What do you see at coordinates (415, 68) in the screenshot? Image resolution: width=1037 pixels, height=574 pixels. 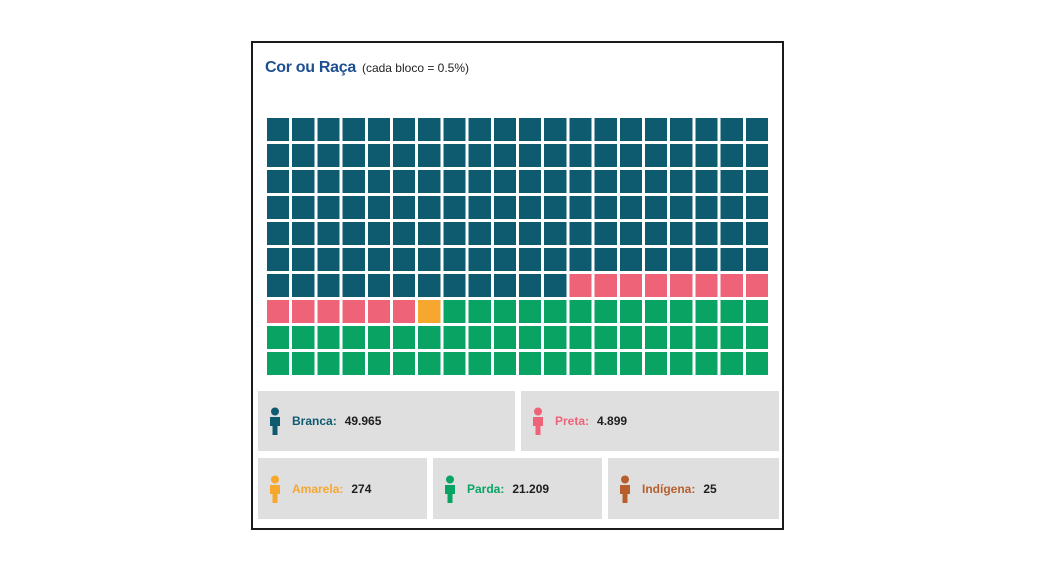 I see `chart-subtitle: (cada bloco = 0.5%)` at bounding box center [415, 68].